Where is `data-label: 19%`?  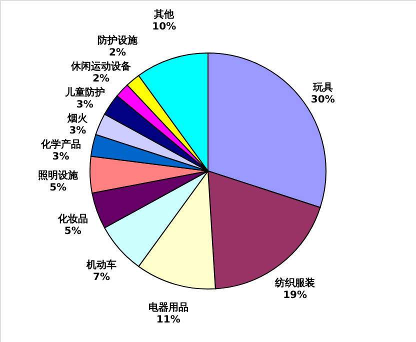
data-label: 19% is located at coordinates (295, 296).